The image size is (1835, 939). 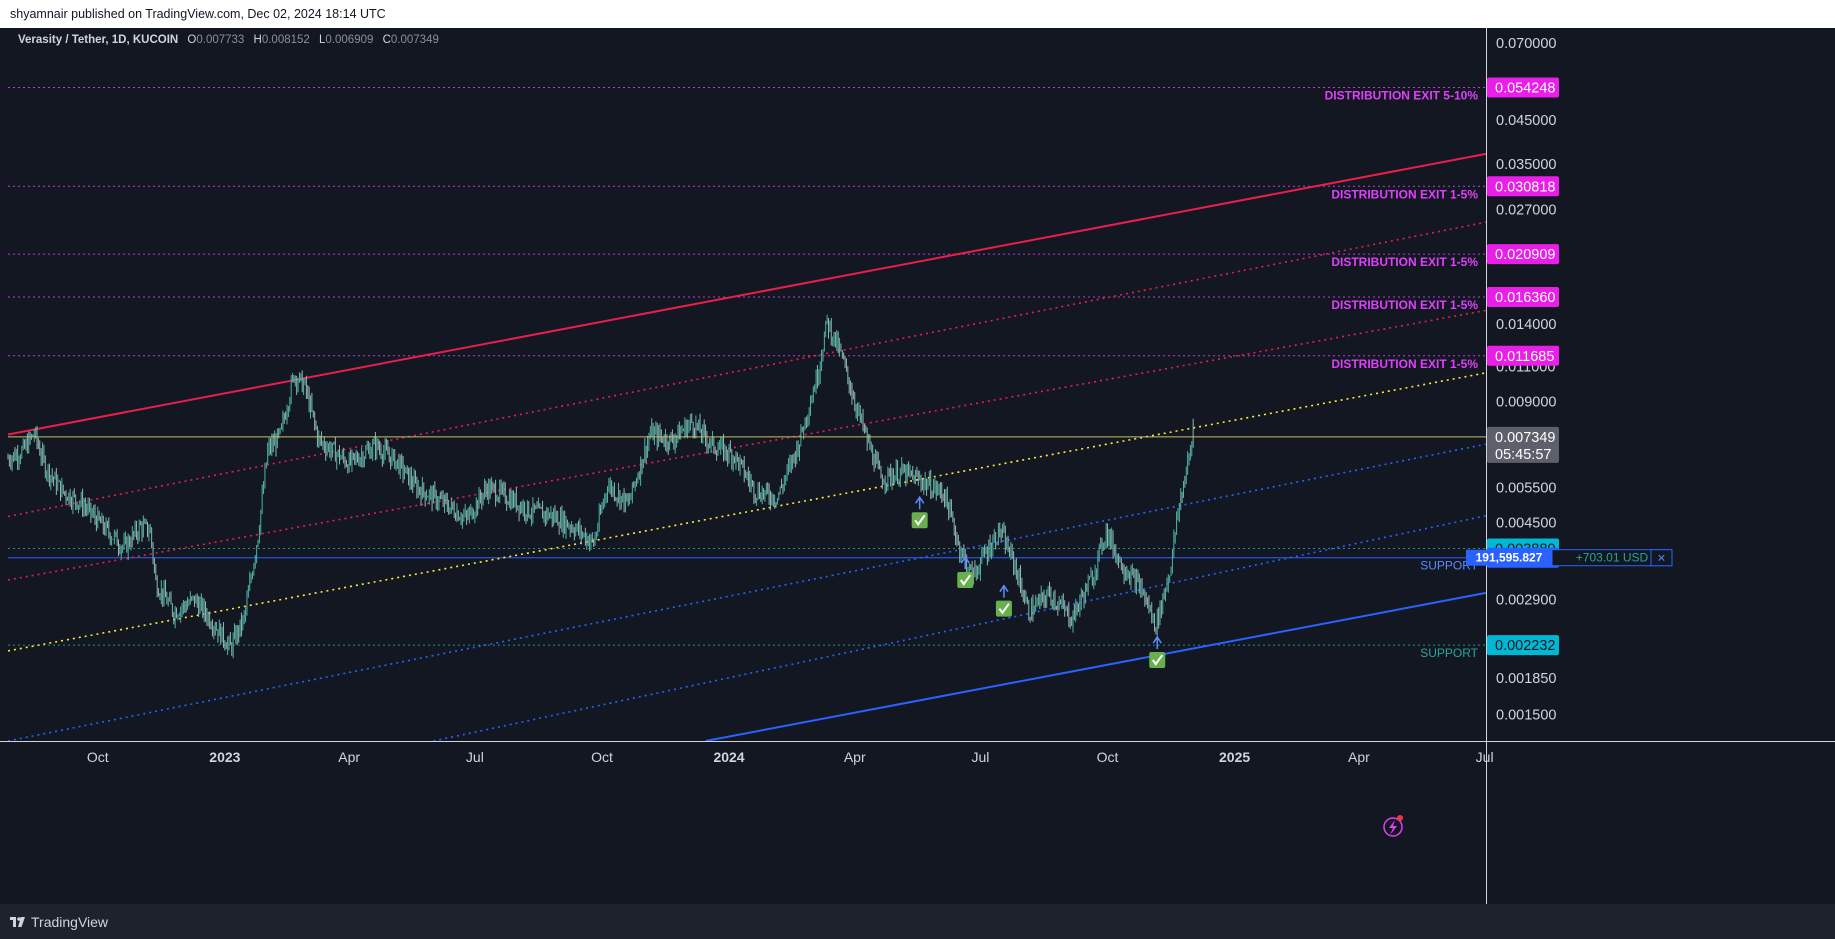 I want to click on level-price-tag-0-bg, so click(x=1523, y=87).